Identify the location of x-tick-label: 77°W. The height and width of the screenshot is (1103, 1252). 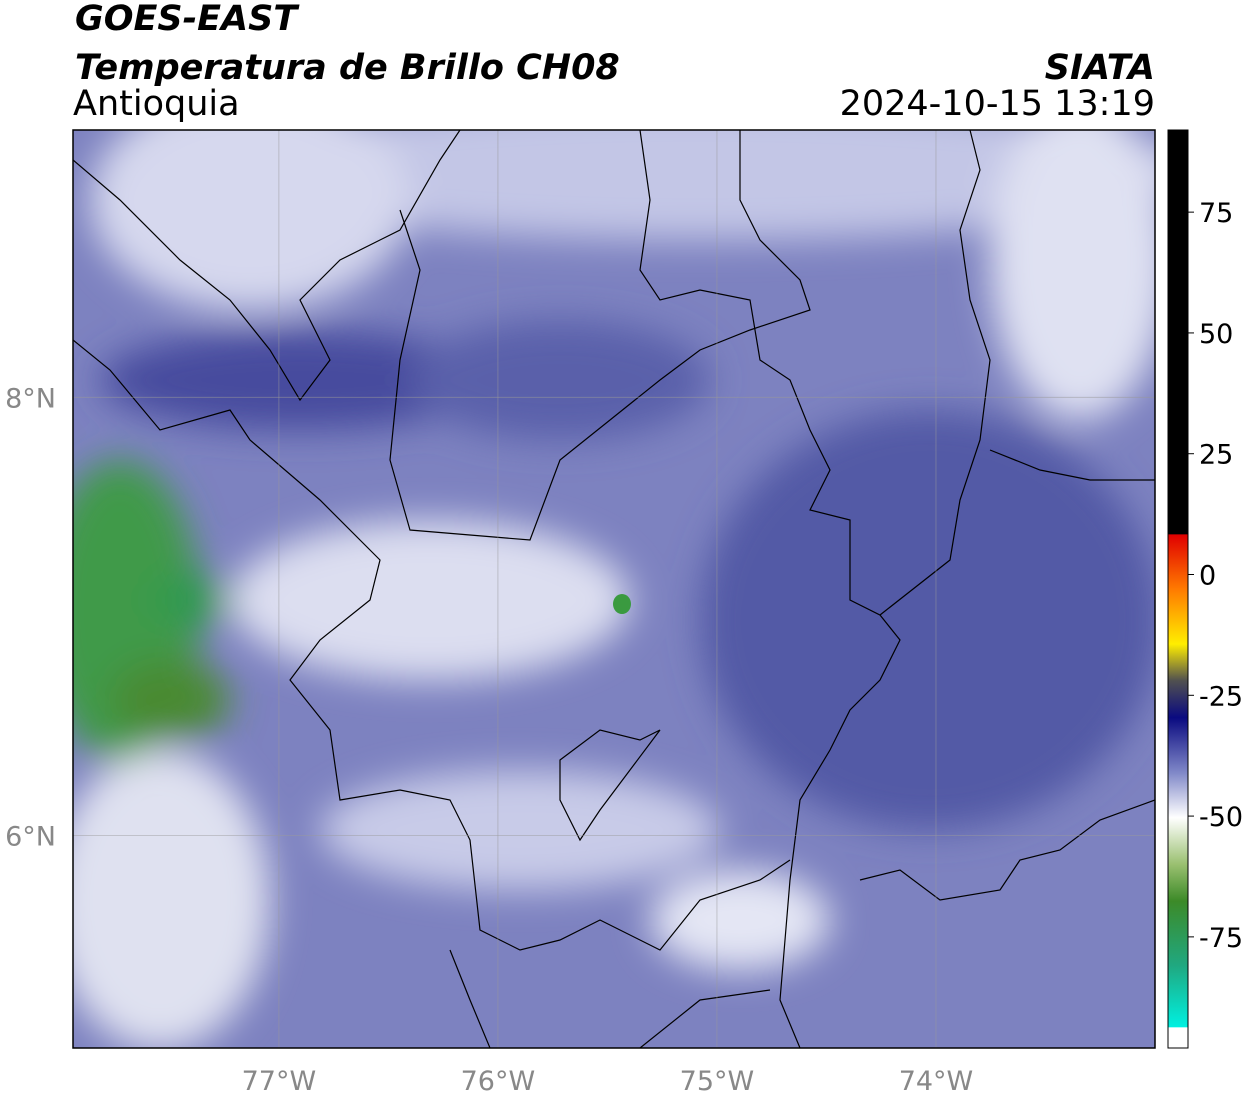
(279, 1081).